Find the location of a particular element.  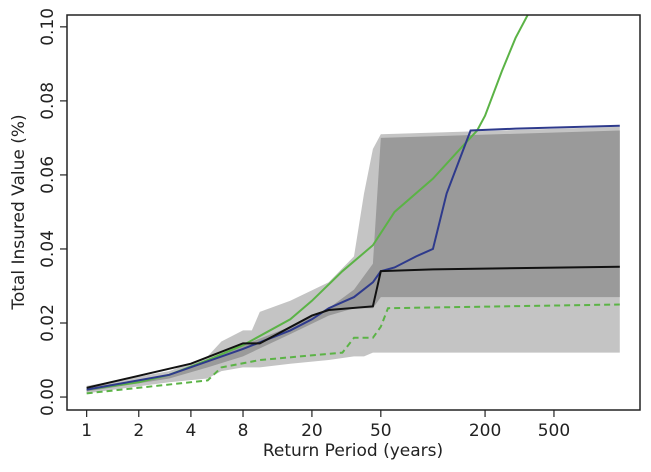

y-tick-label: 0.06 is located at coordinates (48, 175).